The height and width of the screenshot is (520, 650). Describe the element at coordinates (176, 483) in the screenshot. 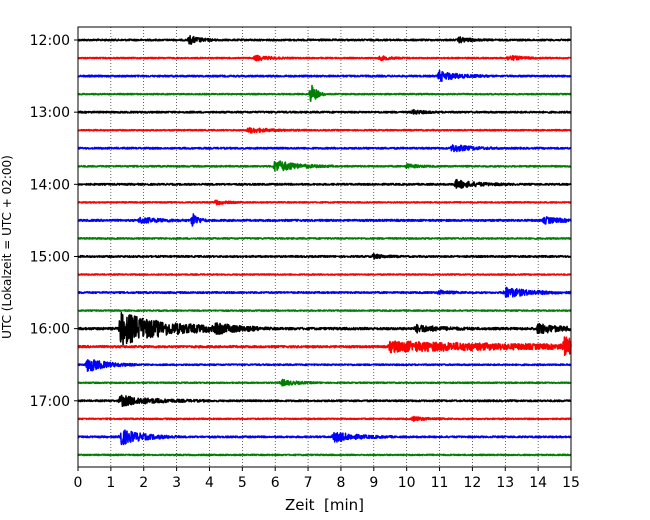

I see `x-tick-label: 3` at that location.